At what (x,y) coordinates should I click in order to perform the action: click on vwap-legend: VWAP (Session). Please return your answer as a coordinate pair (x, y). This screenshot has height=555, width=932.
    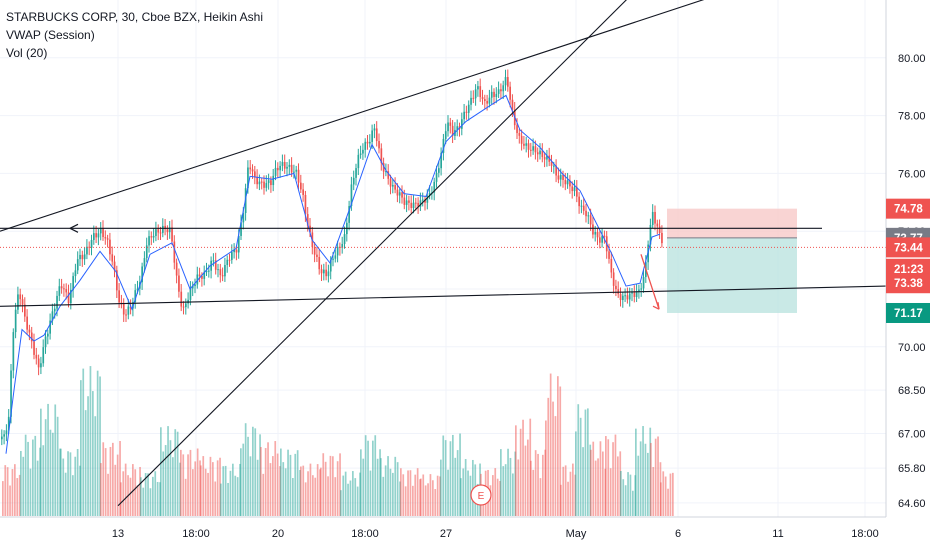
    Looking at the image, I should click on (50, 35).